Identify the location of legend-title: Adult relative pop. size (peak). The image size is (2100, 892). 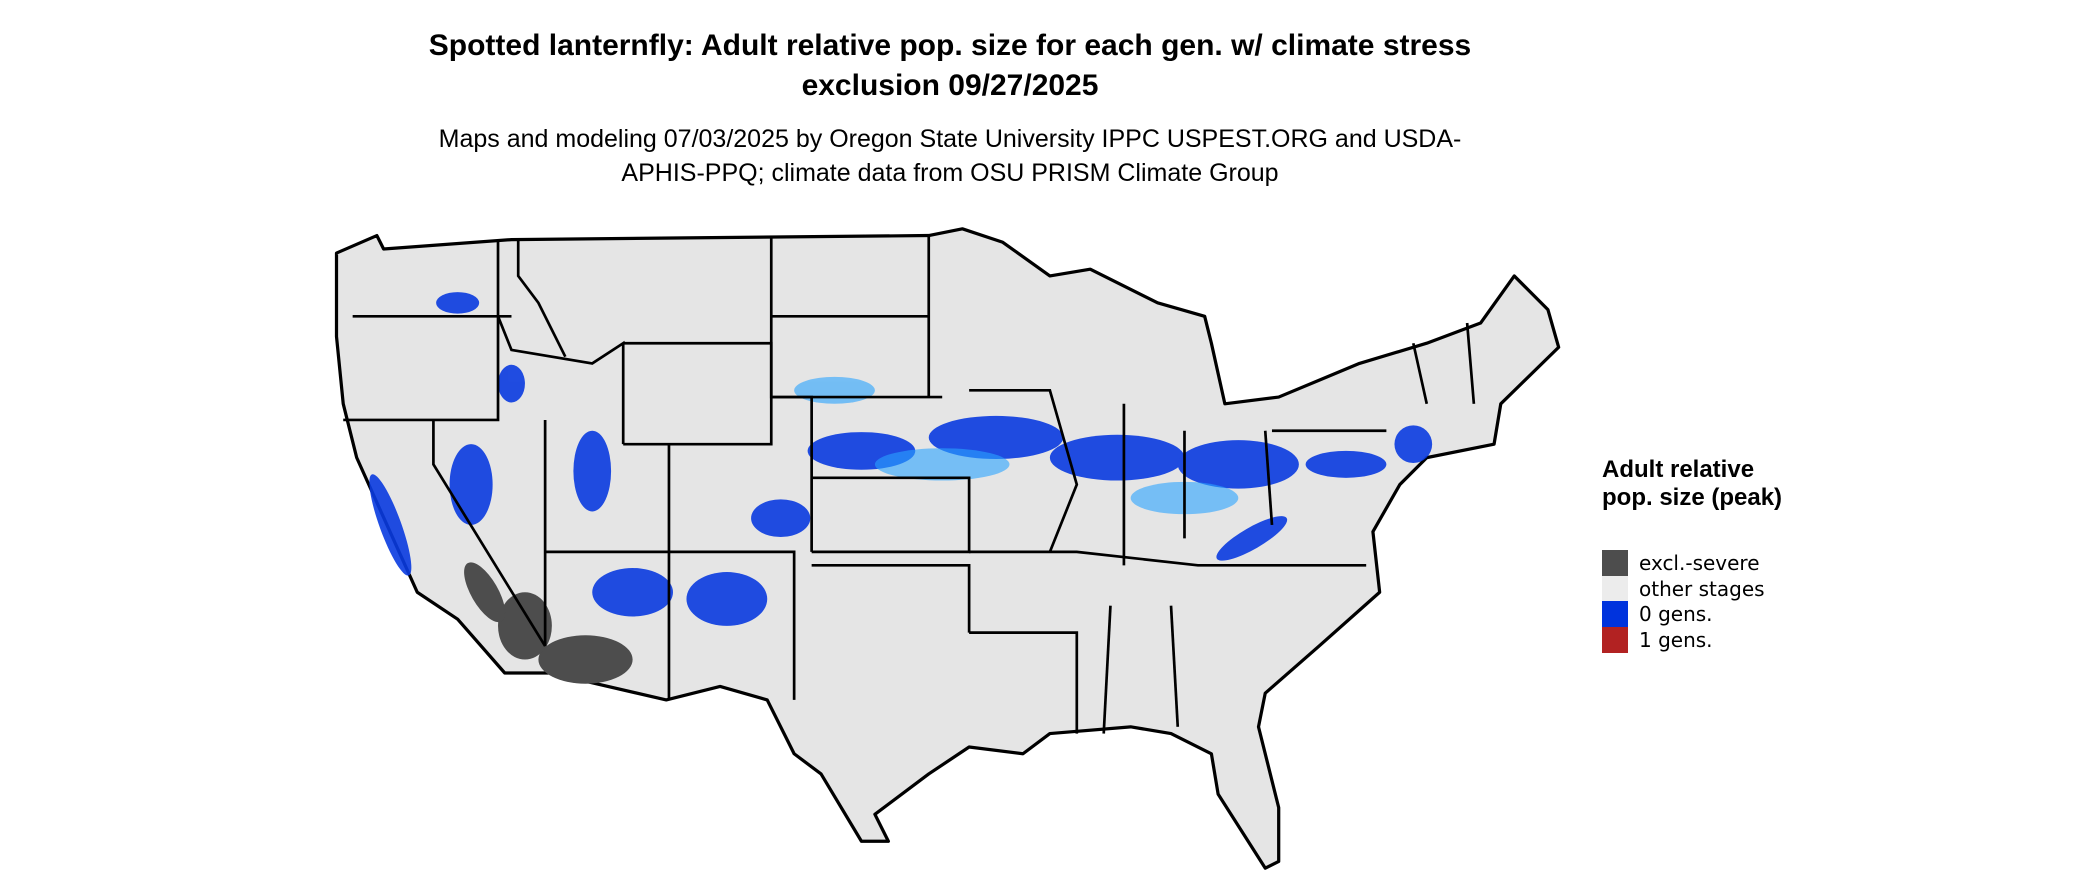
(1692, 483).